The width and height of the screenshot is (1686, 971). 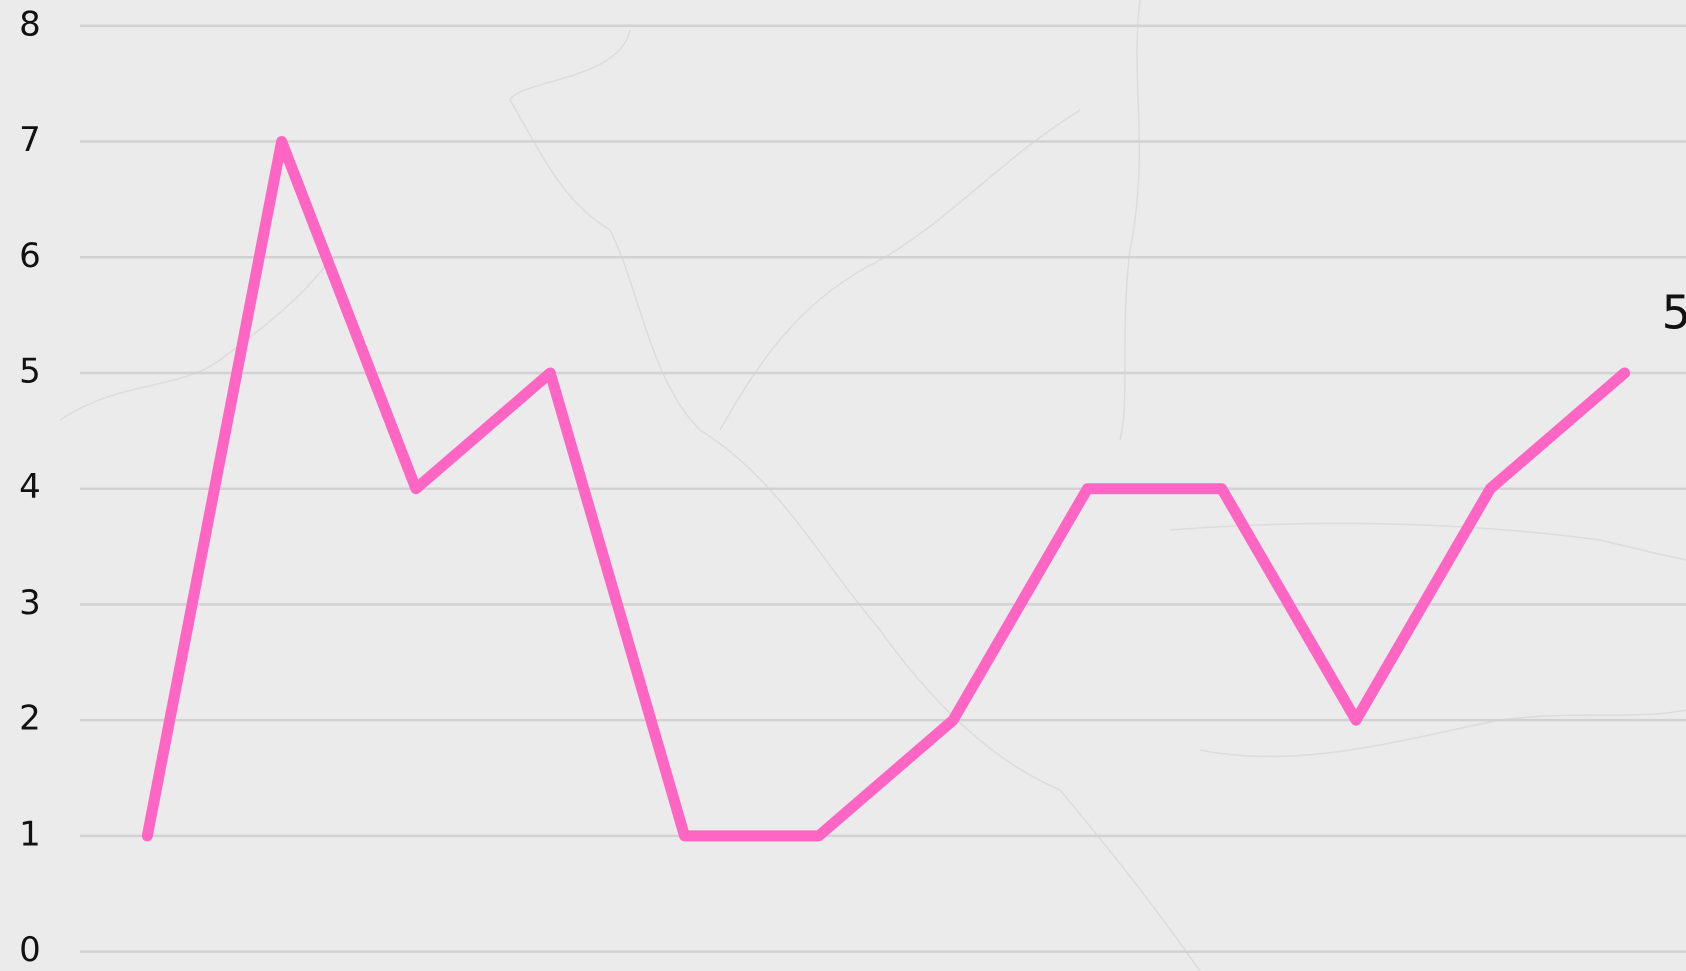 I want to click on y-tick-label: 7, so click(x=30, y=140).